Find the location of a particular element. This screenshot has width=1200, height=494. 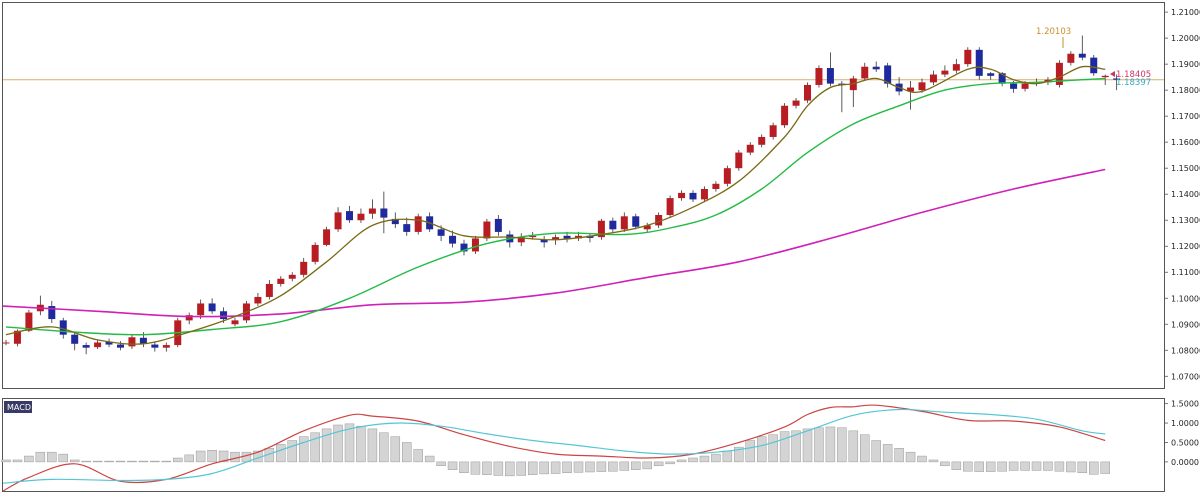

price-axis-tick-label: 1.07000 is located at coordinates (1185, 376).